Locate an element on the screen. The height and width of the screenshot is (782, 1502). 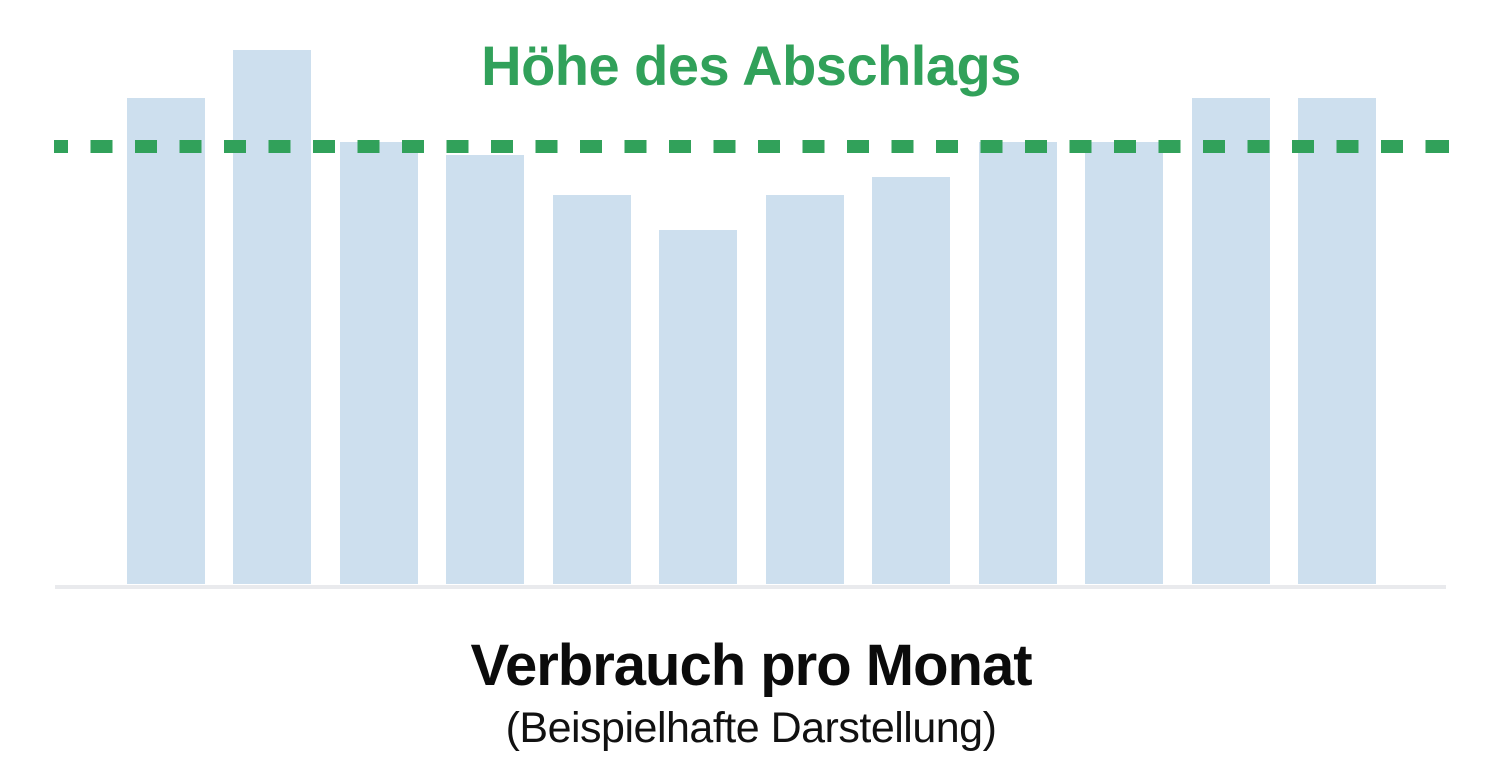
x-axis-title: Verbrauch pro Monat is located at coordinates (751, 665).